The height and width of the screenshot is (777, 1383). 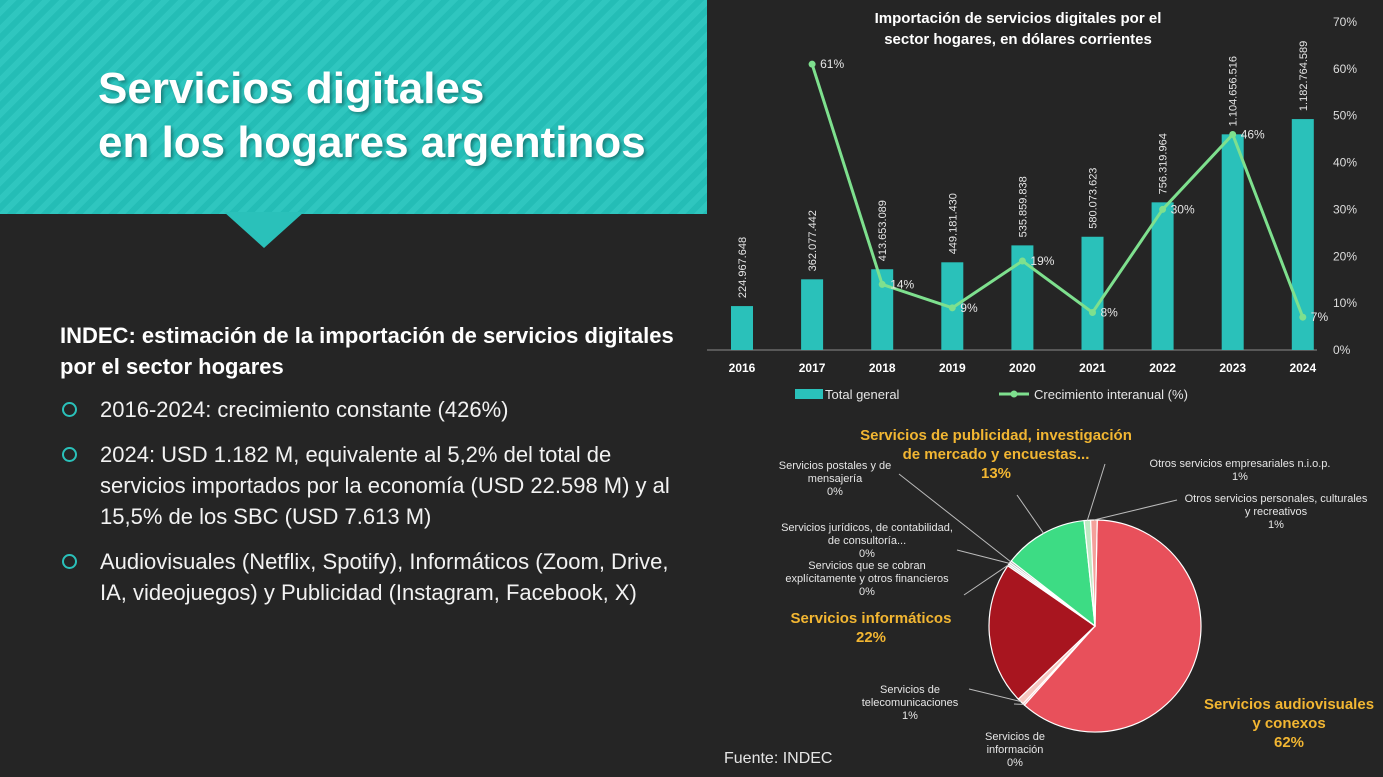 What do you see at coordinates (882, 368) in the screenshot?
I see `x-axis-tick-label: 2018` at bounding box center [882, 368].